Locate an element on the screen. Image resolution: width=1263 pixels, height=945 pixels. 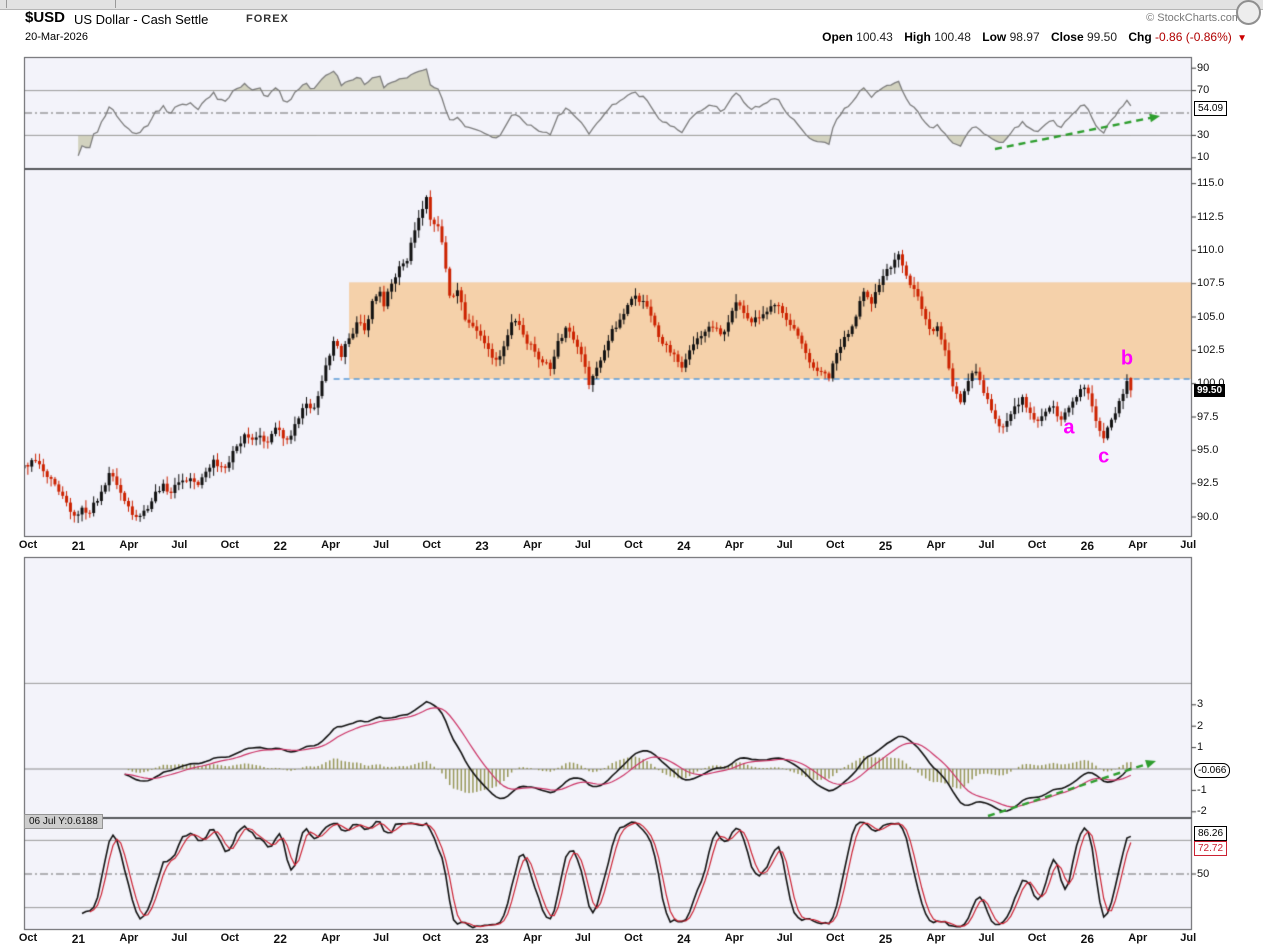
change-down-icon: ▼ is located at coordinates (1242, 38).